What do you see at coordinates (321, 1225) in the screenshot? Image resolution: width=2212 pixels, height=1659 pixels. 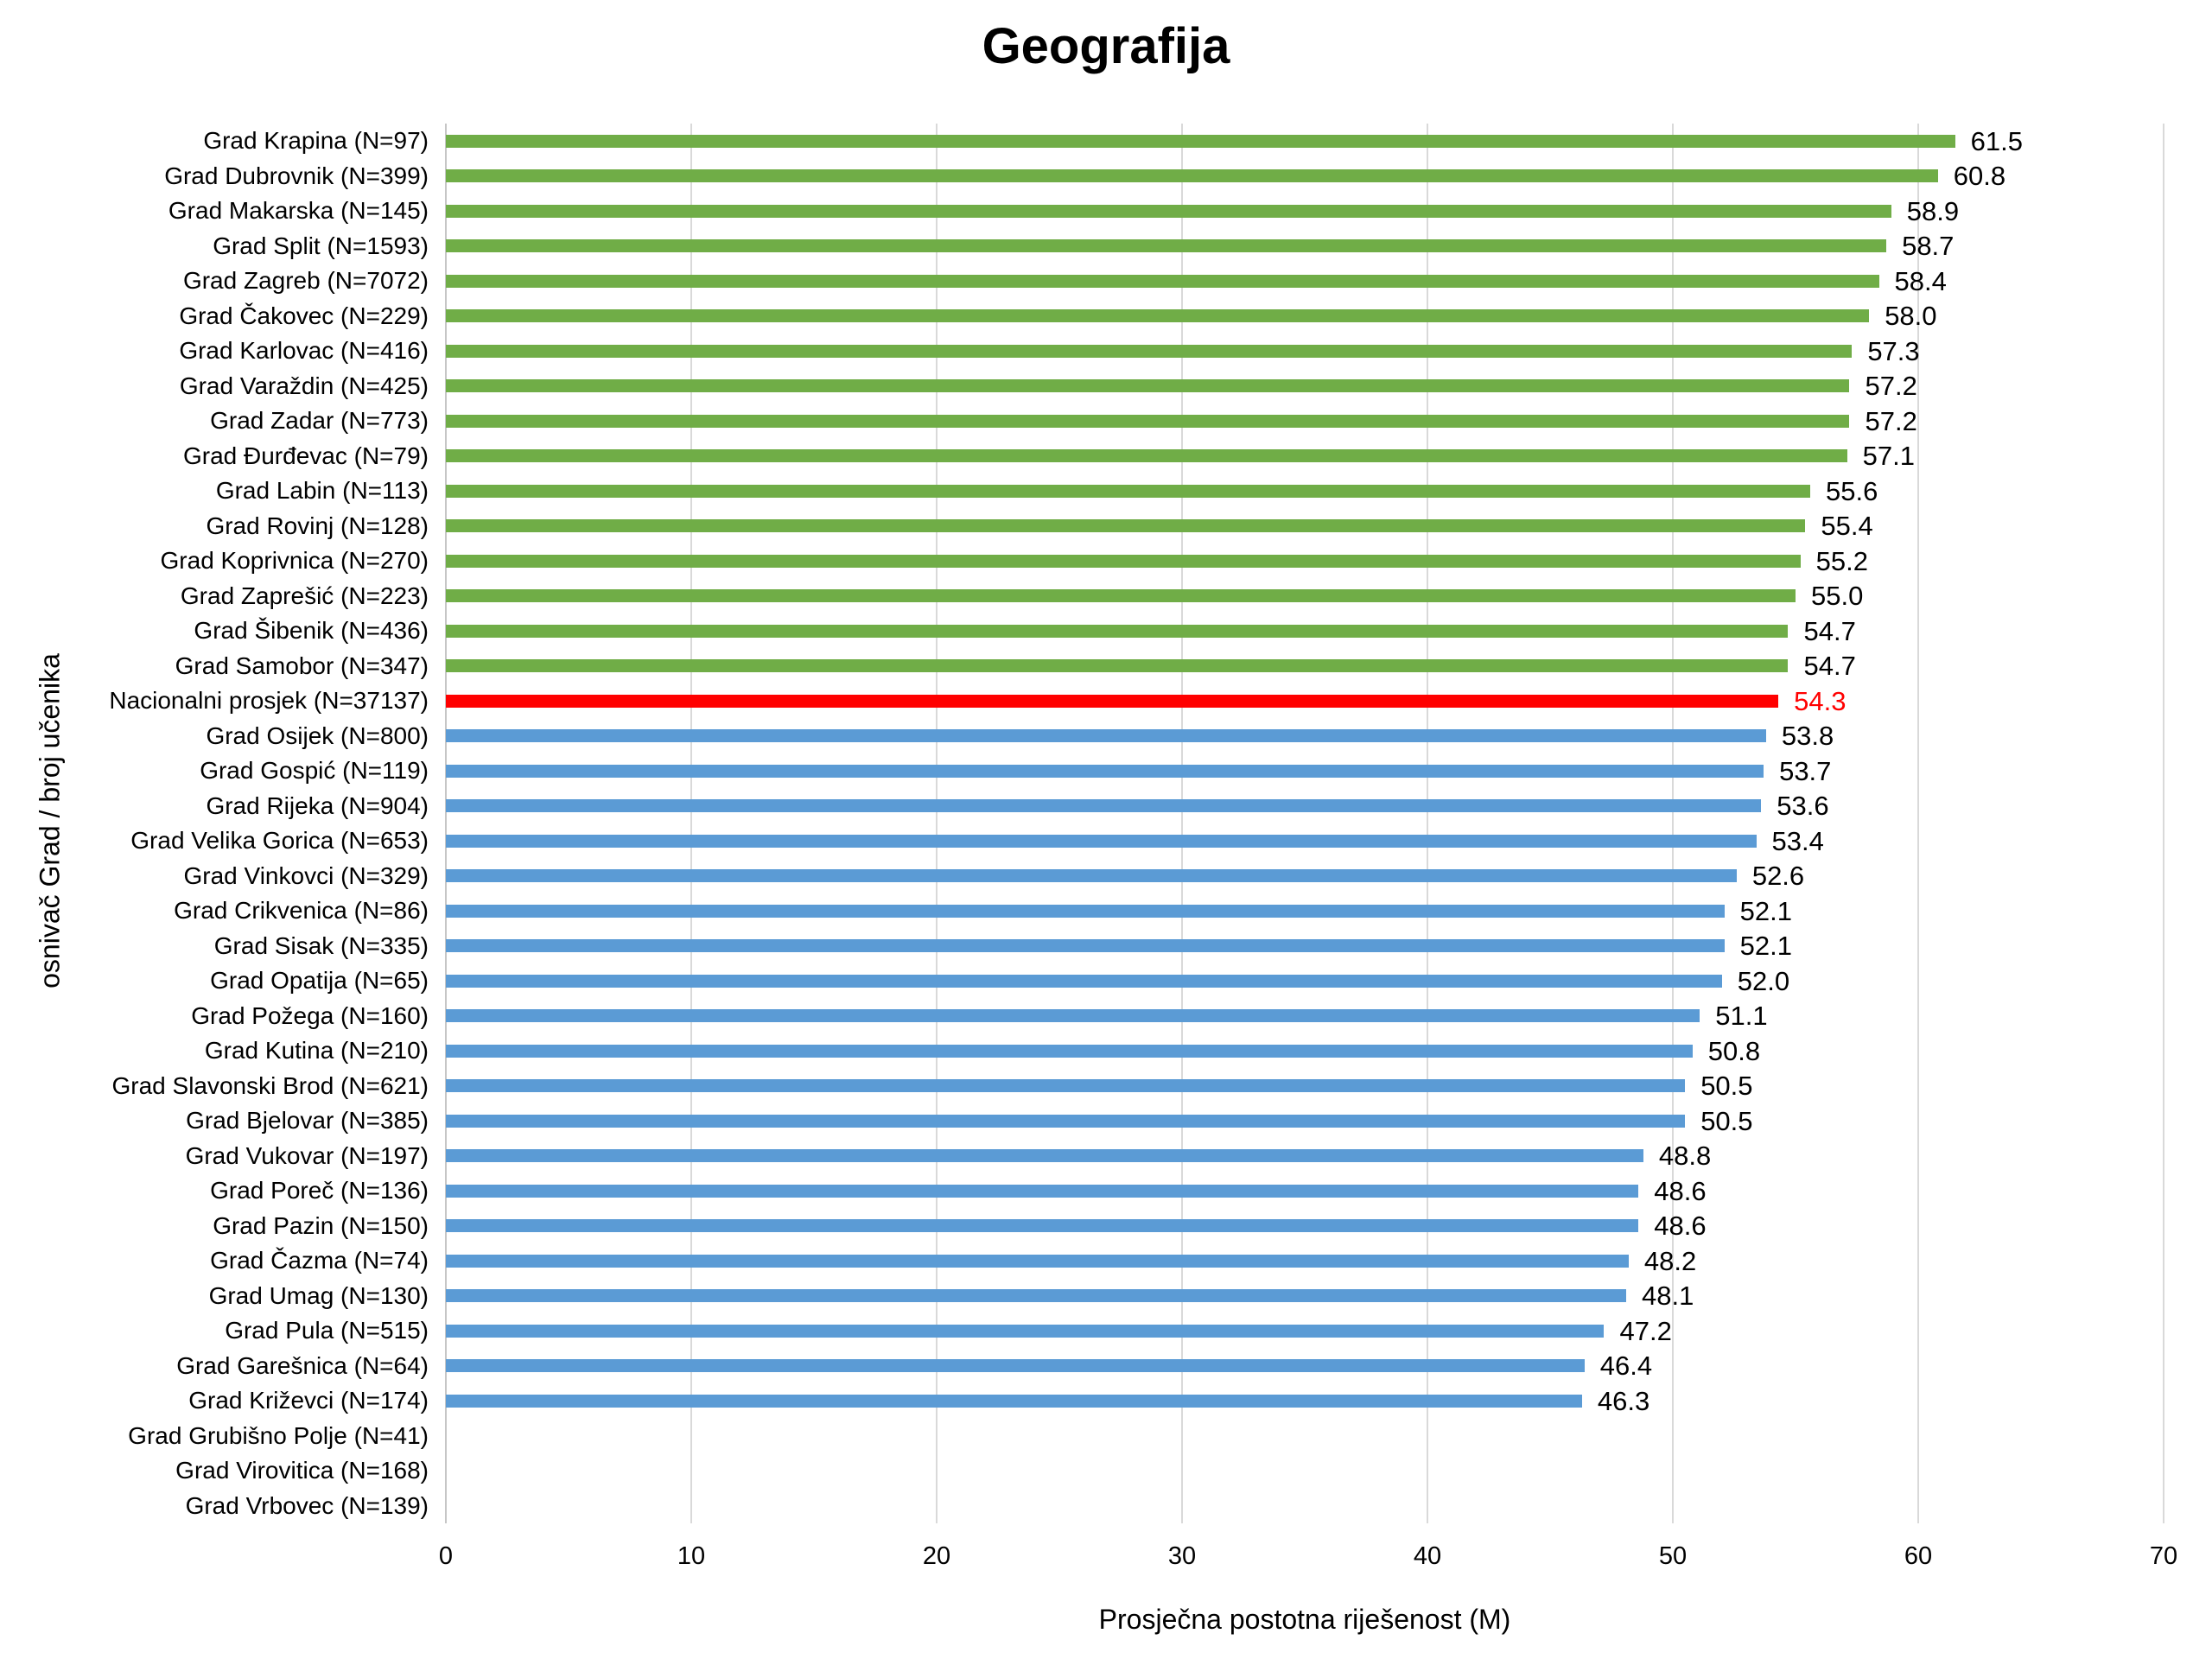 I see `category-label: Grad Pazin (N=150)` at bounding box center [321, 1225].